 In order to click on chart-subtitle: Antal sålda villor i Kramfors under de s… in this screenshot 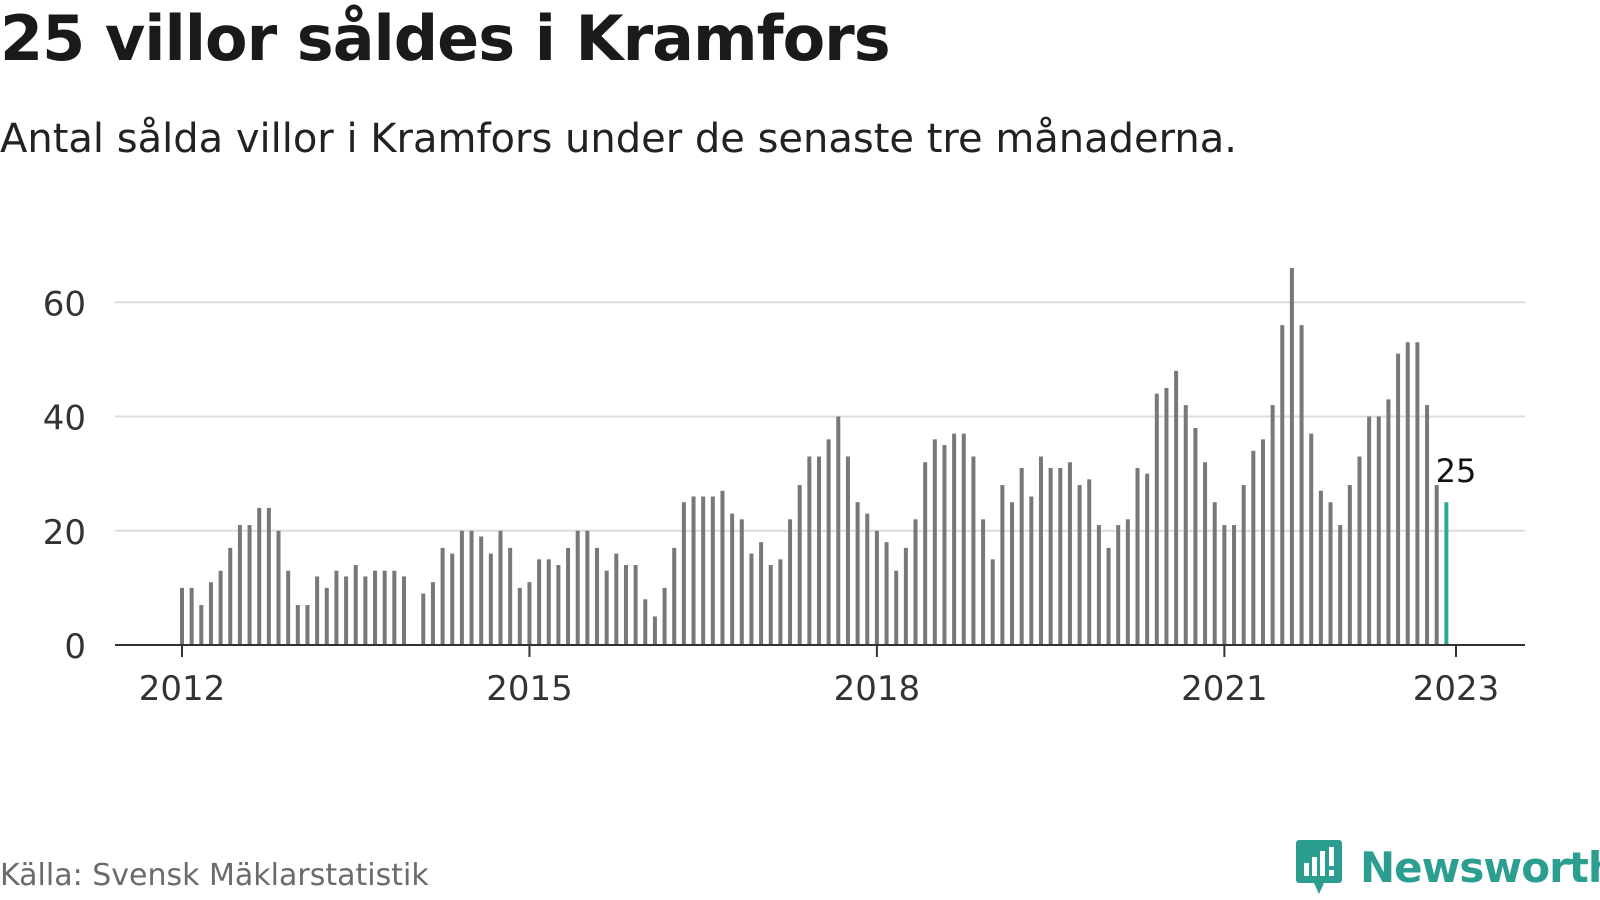, I will do `click(618, 139)`.